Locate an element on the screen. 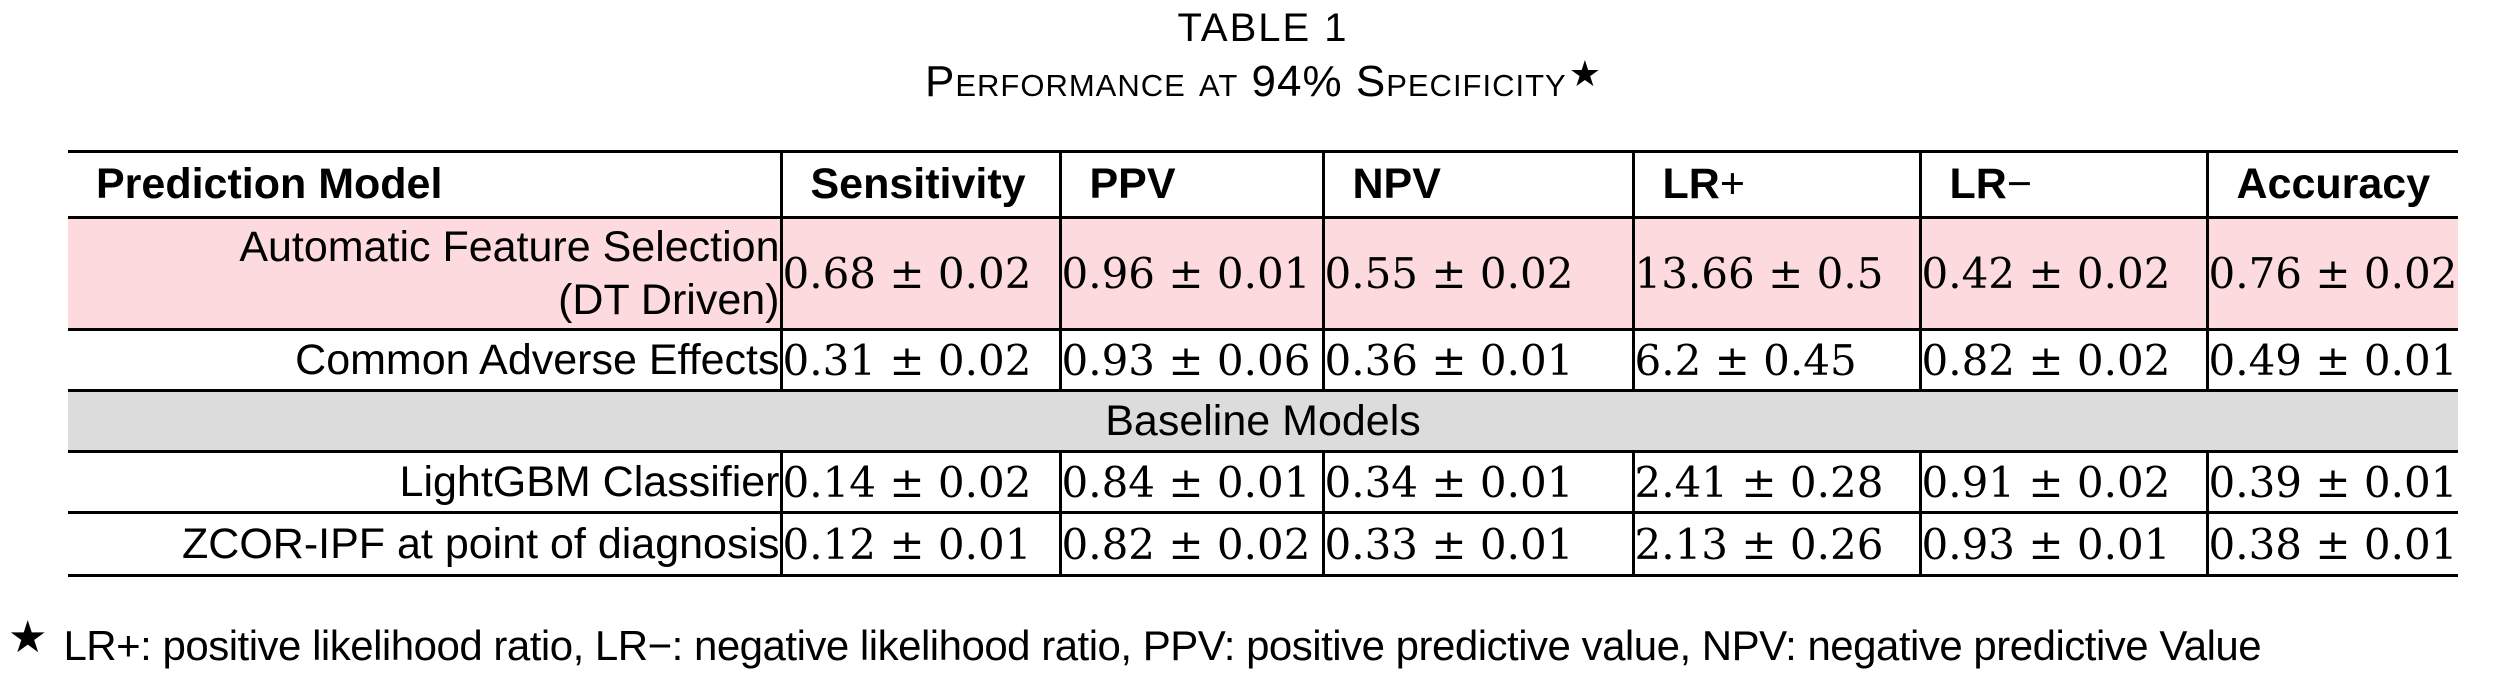  value-cell-accuracy: 0.76 ± 0.02 is located at coordinates (2331, 273).